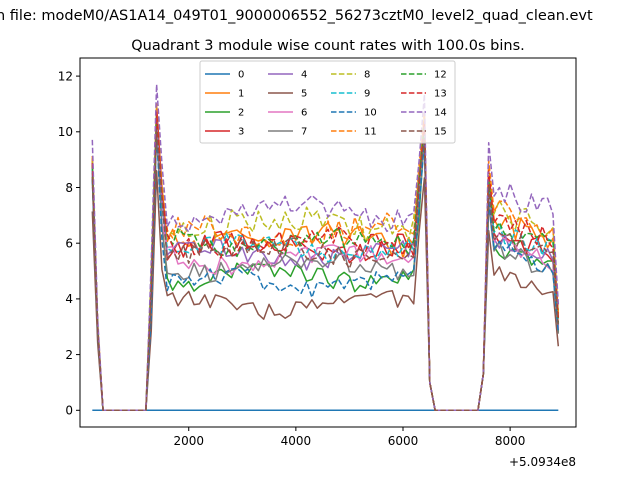 Image resolution: width=640 pixels, height=480 pixels. I want to click on legend-entry-7: 7, so click(287, 132).